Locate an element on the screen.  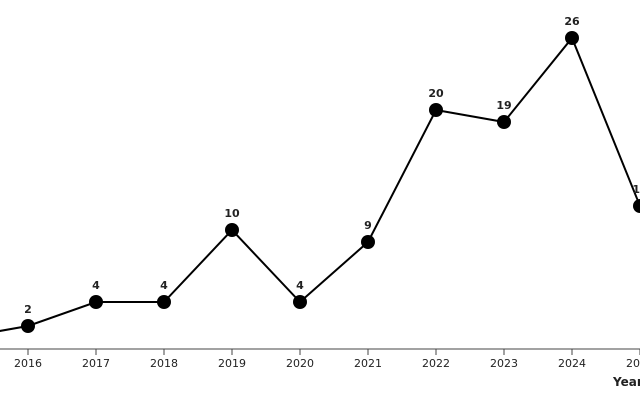
x-tick-label: 2018 is located at coordinates (164, 363).